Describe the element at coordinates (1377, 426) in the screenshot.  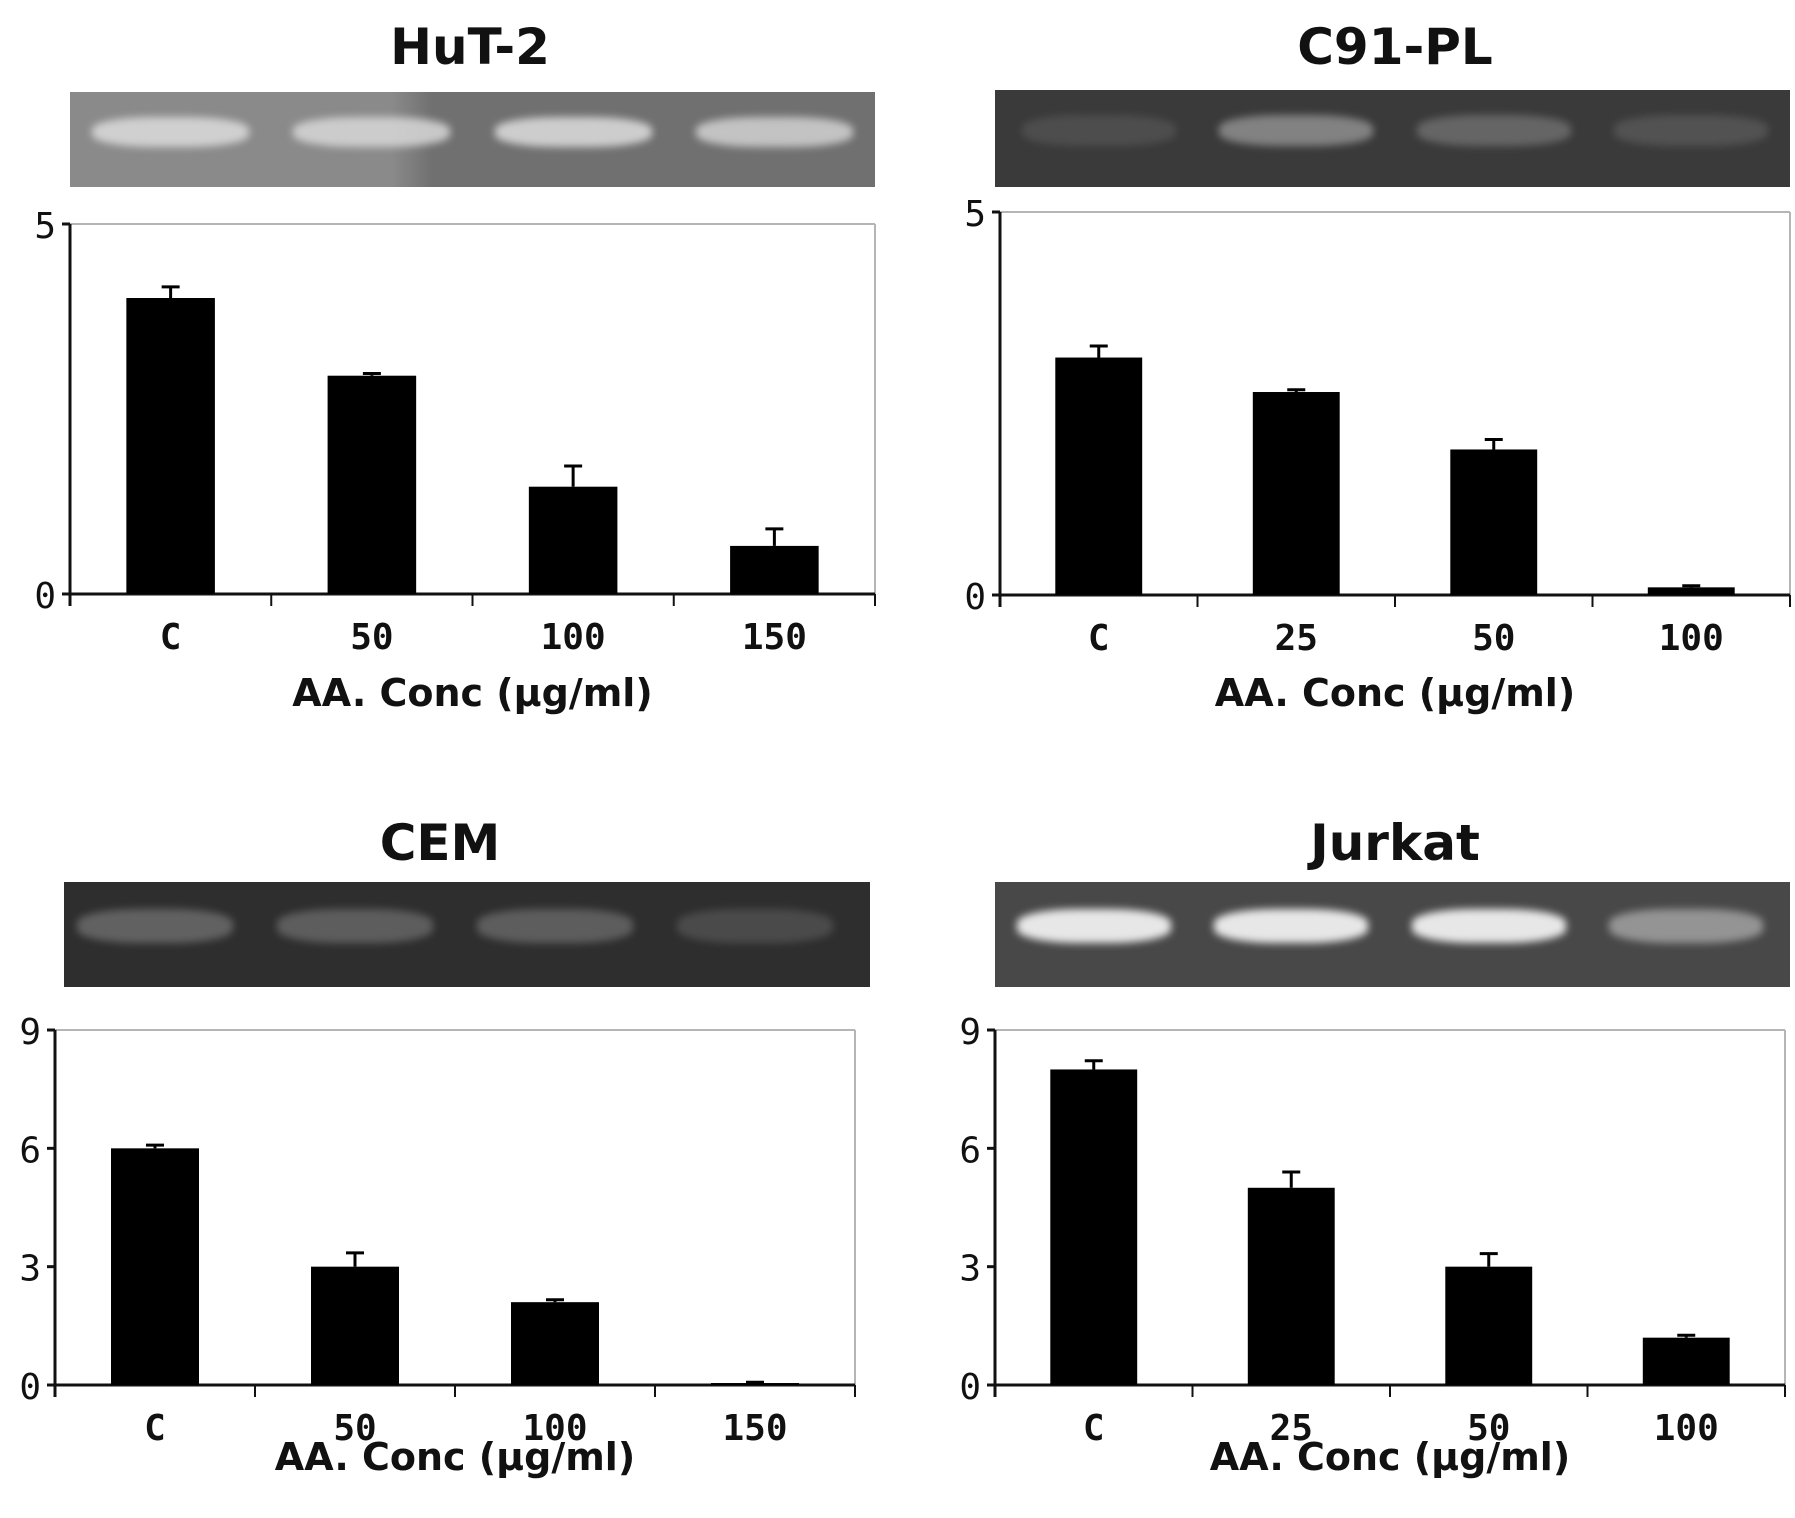
I see `bar-chart: 0 5 C 25 50 100` at that location.